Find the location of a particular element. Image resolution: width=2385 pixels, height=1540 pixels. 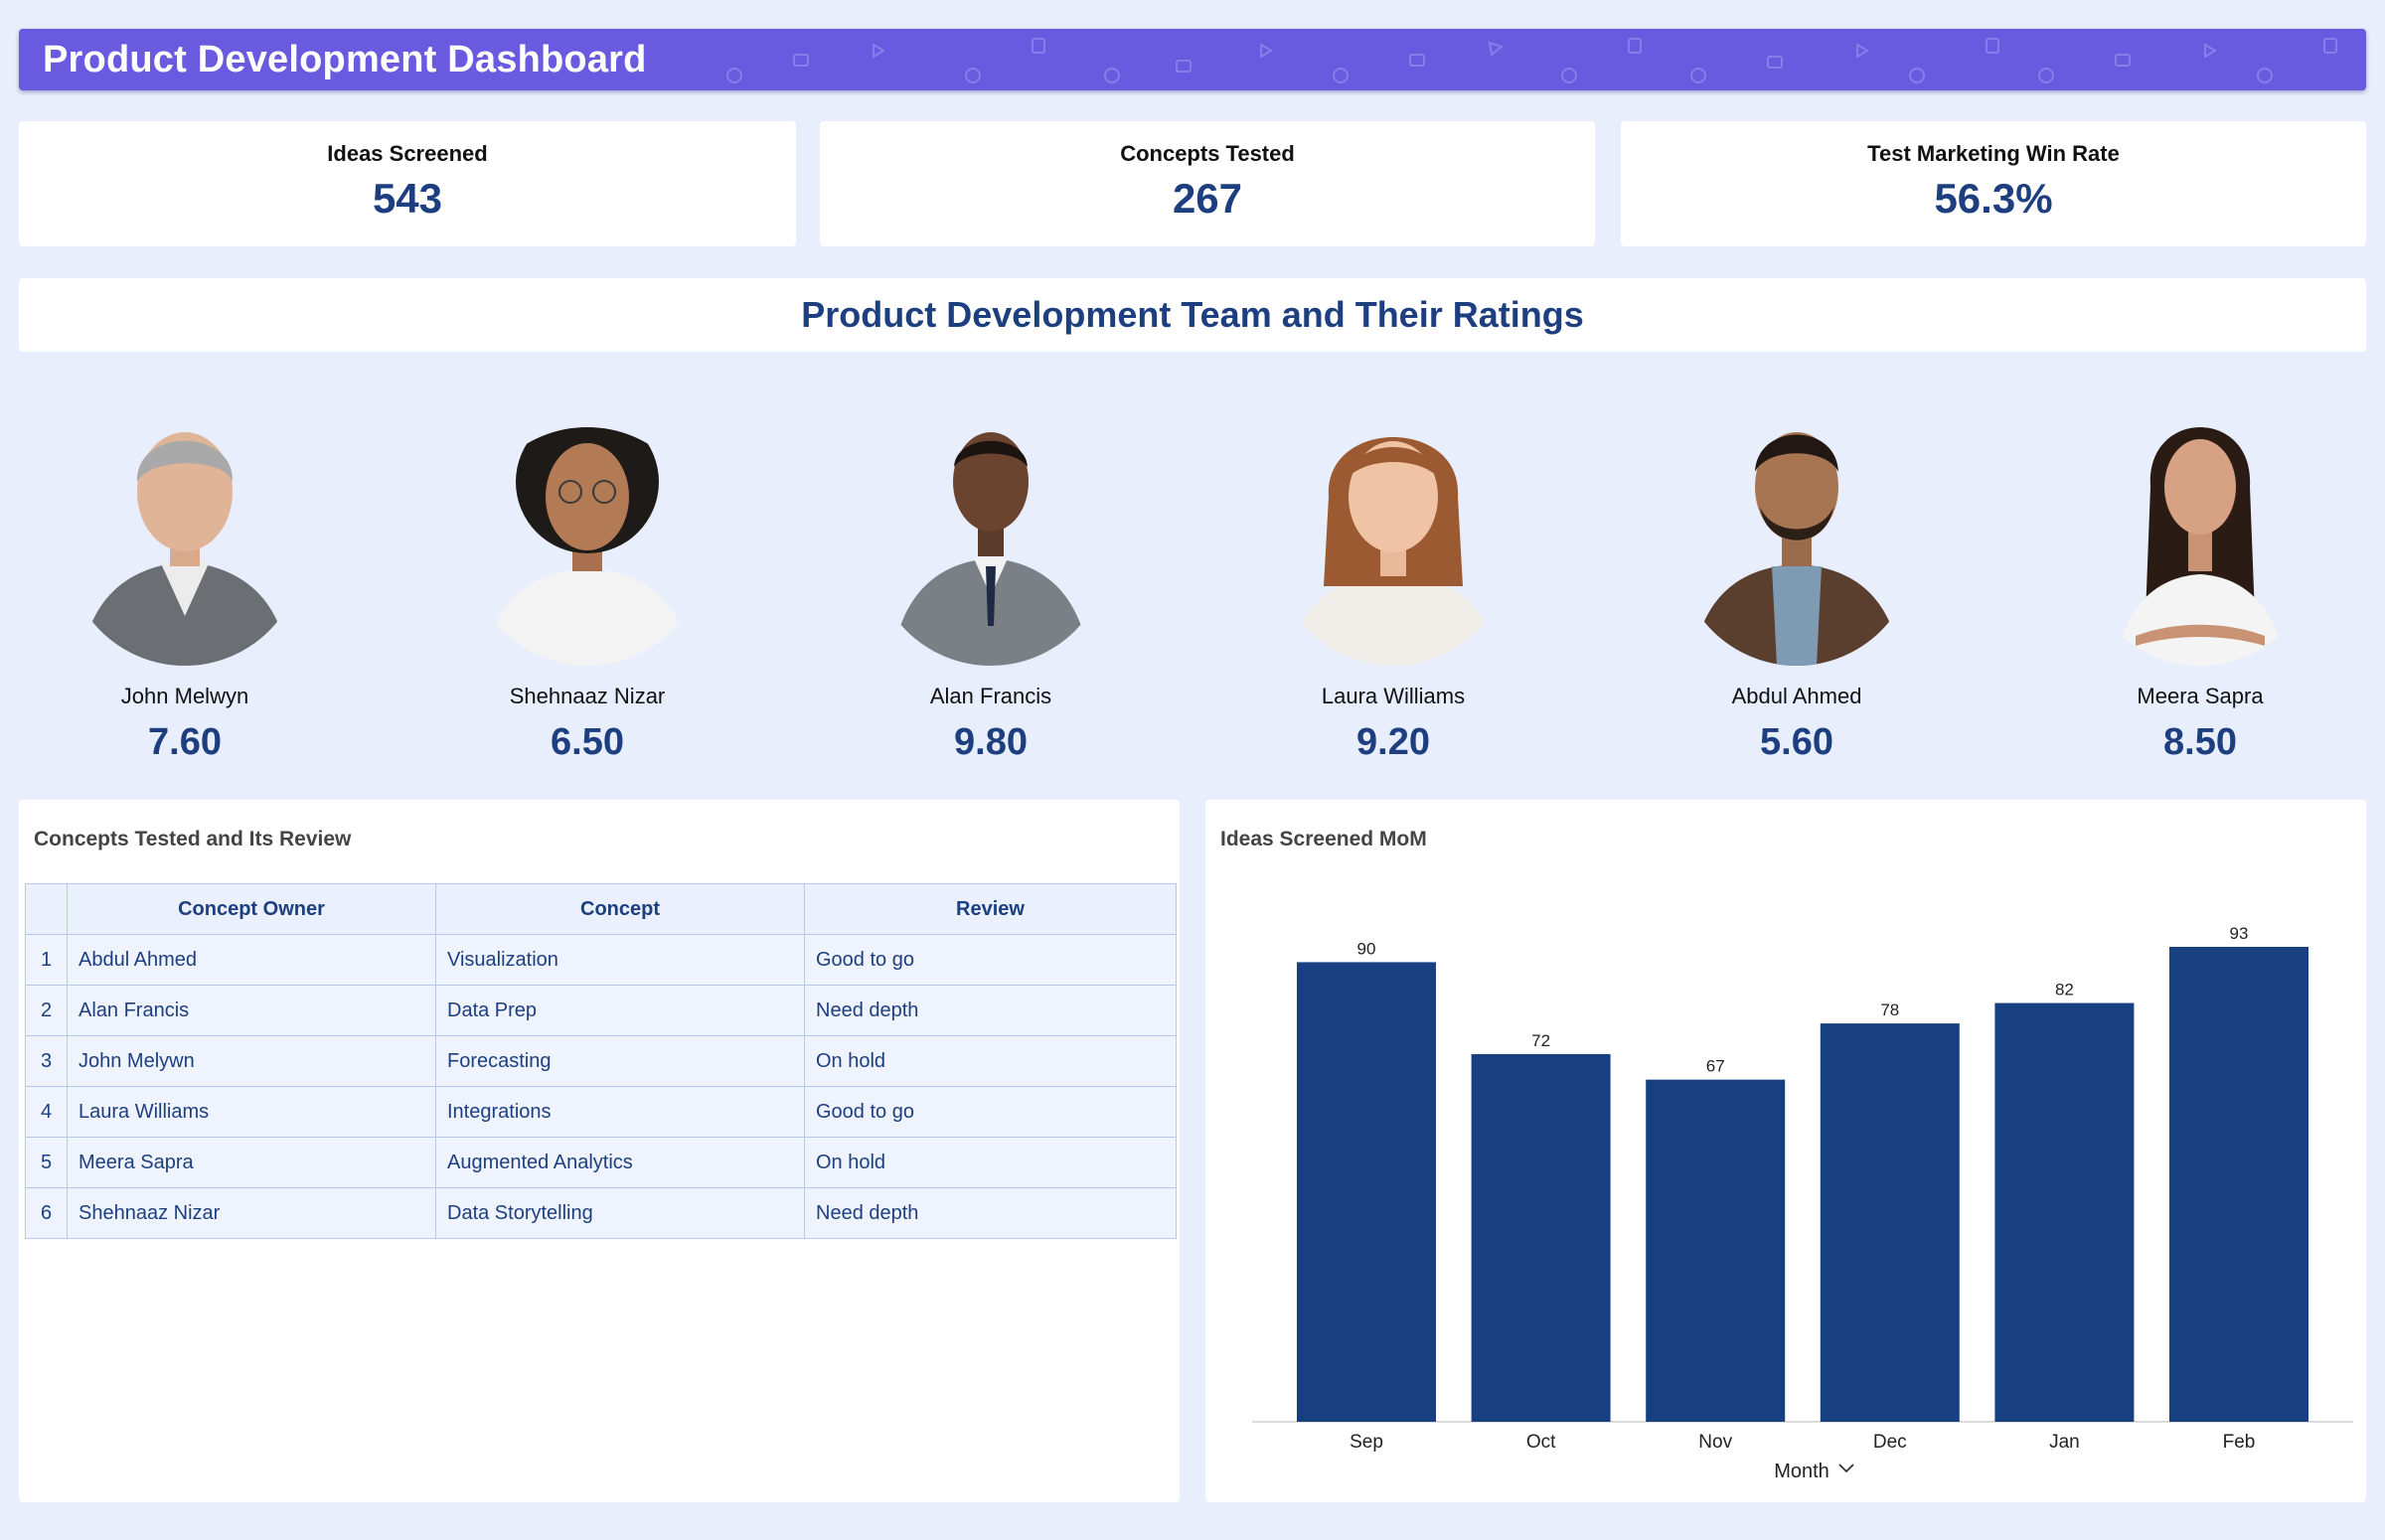

table-row: 4 Laura Williams Integrations Good to go is located at coordinates (601, 1112).